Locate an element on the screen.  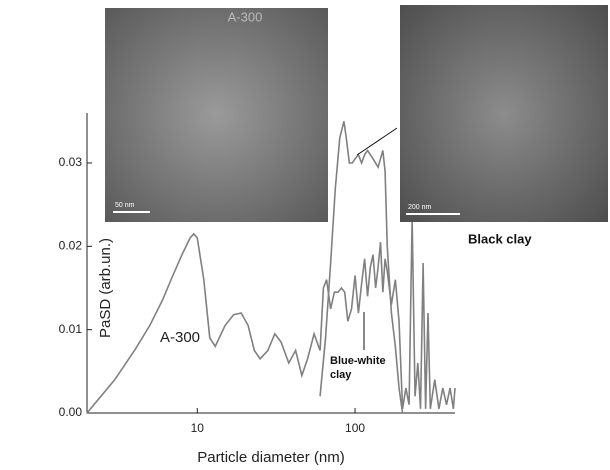
annotation: Black clay is located at coordinates (500, 238).